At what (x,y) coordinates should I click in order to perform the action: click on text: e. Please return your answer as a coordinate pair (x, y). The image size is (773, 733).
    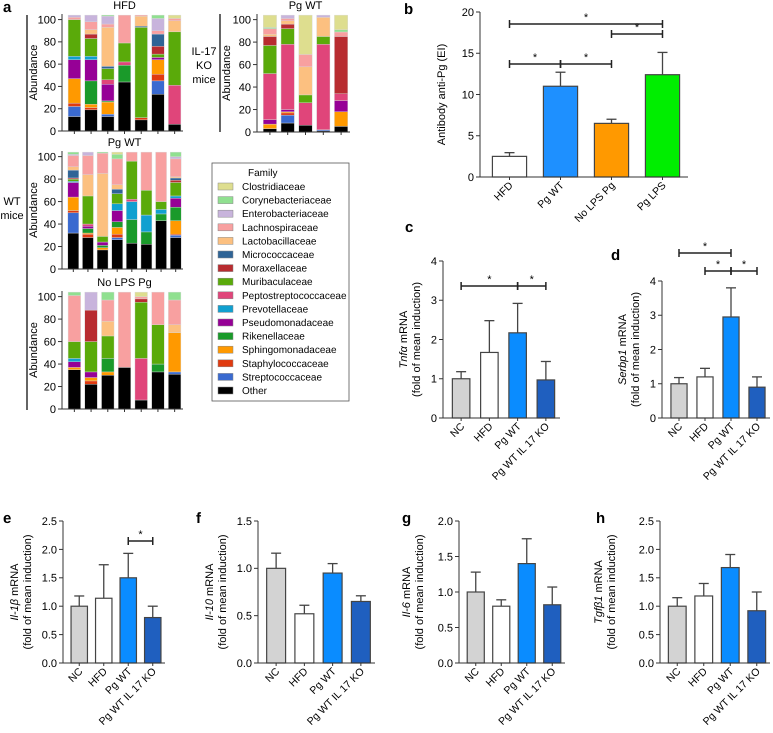
    Looking at the image, I should click on (7, 518).